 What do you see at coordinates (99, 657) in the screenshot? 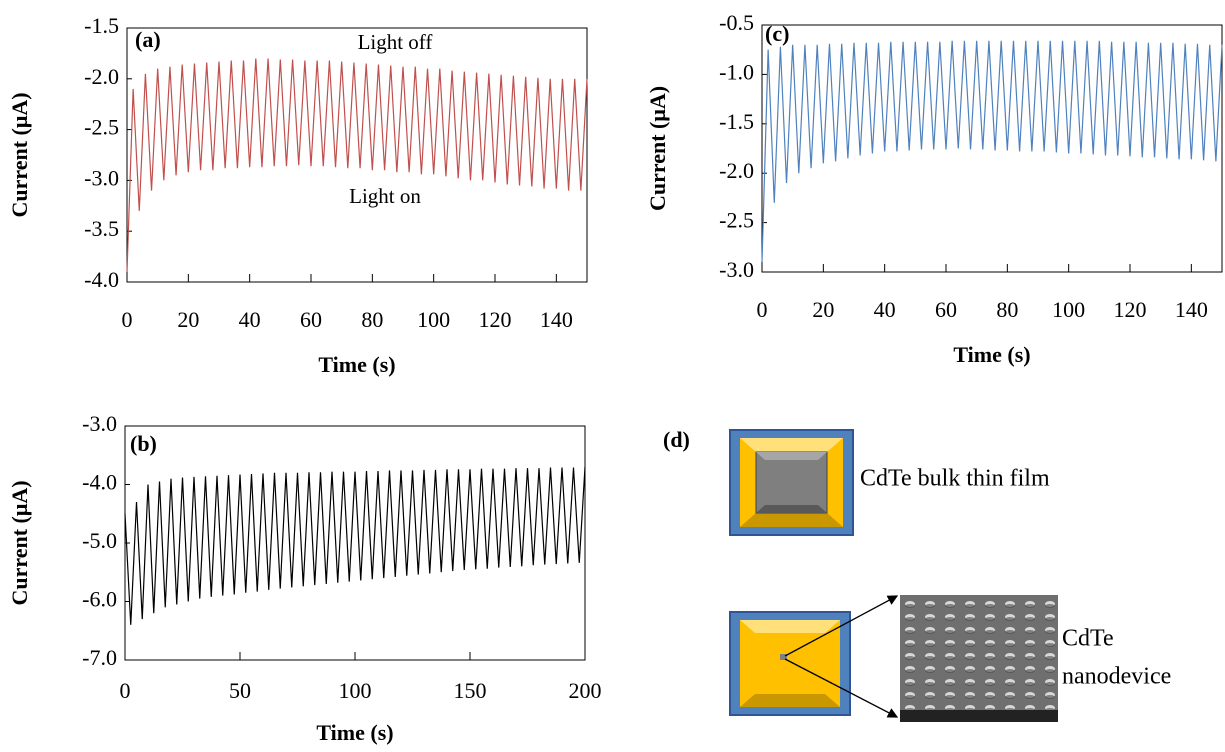
I see `y-tick-label: -7.0` at bounding box center [99, 657].